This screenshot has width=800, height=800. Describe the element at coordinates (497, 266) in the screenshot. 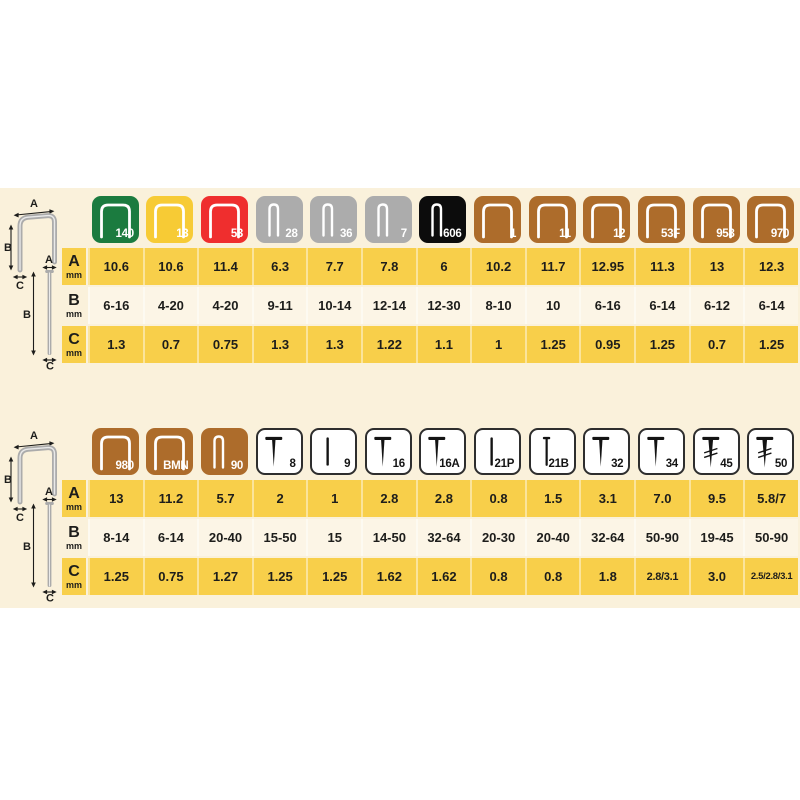

I see `value-cell: 10.2` at that location.